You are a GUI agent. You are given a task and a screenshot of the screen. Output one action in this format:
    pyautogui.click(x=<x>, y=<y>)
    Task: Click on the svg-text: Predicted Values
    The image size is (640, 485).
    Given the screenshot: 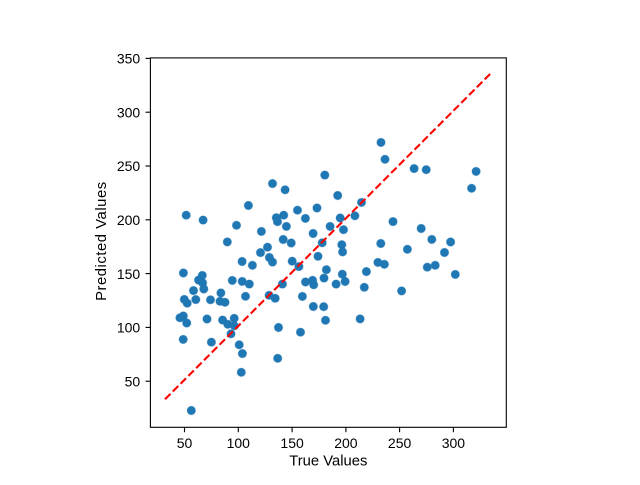 What is the action you would take?
    pyautogui.click(x=102, y=241)
    